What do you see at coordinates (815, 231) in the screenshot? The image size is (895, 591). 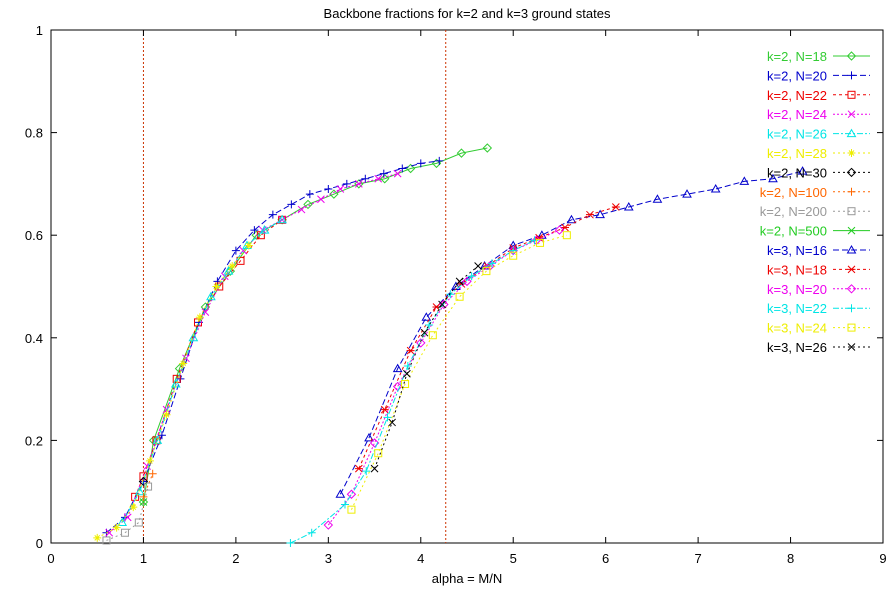 I see `legend-item: k=2, N=500` at bounding box center [815, 231].